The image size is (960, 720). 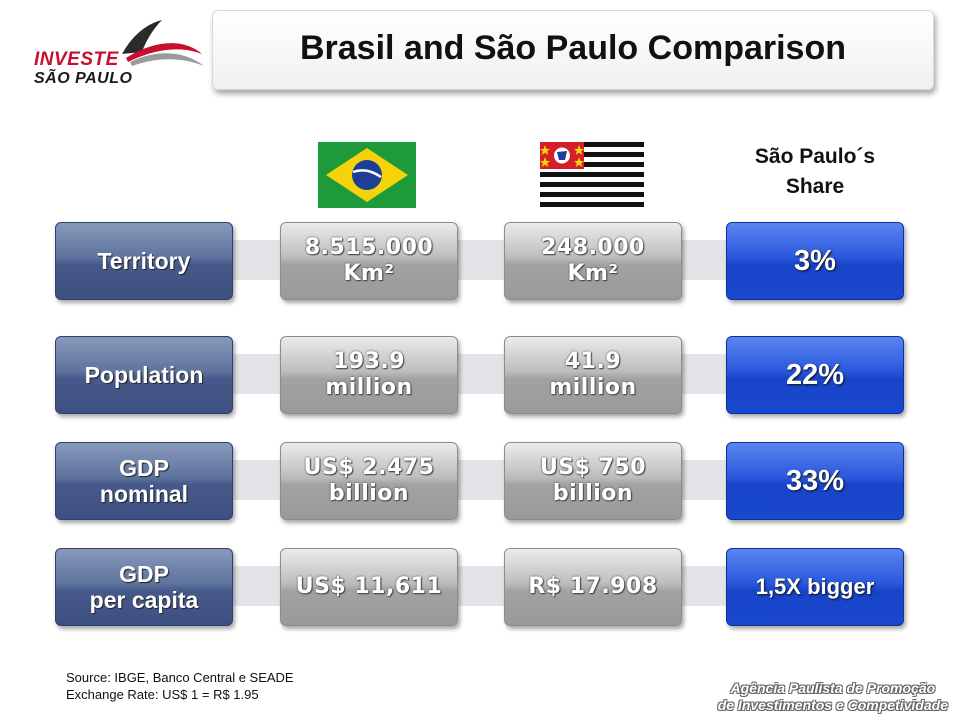 I want to click on row-label-gdp-nominal: GDP nominal, so click(x=144, y=481).